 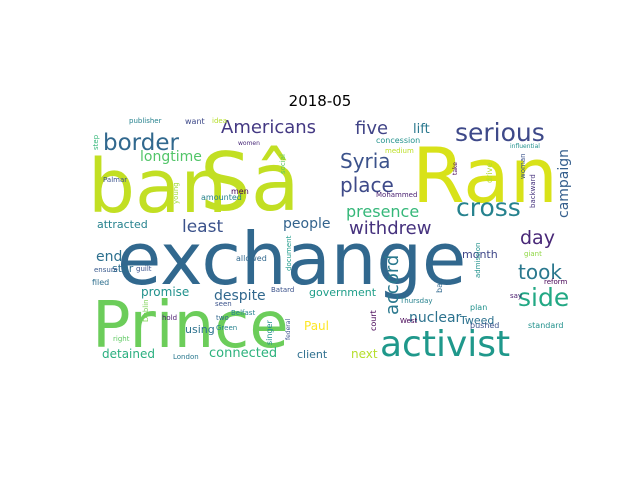 What do you see at coordinates (222, 318) in the screenshot?
I see `word-76: two` at bounding box center [222, 318].